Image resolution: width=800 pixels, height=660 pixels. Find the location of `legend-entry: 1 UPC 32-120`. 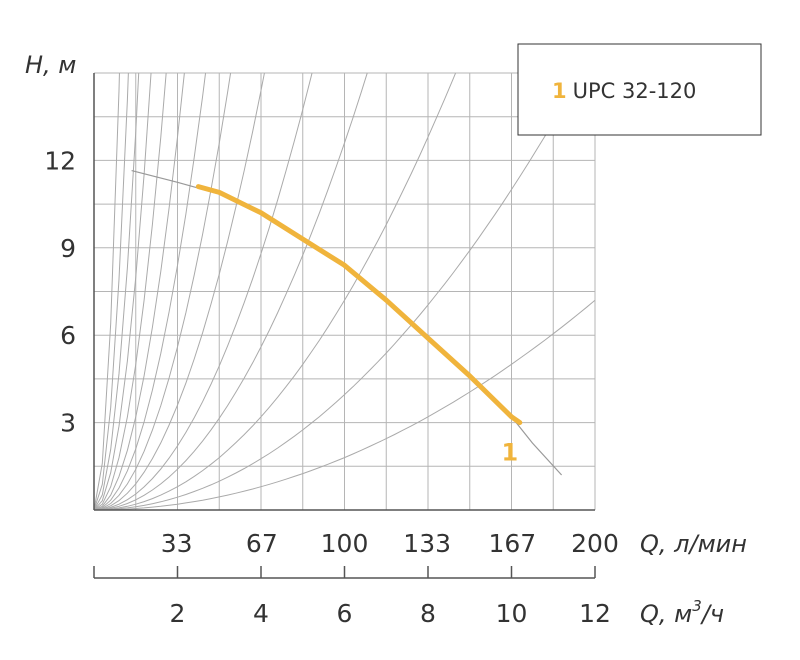

legend-entry: 1 UPC 32-120 is located at coordinates (624, 91).